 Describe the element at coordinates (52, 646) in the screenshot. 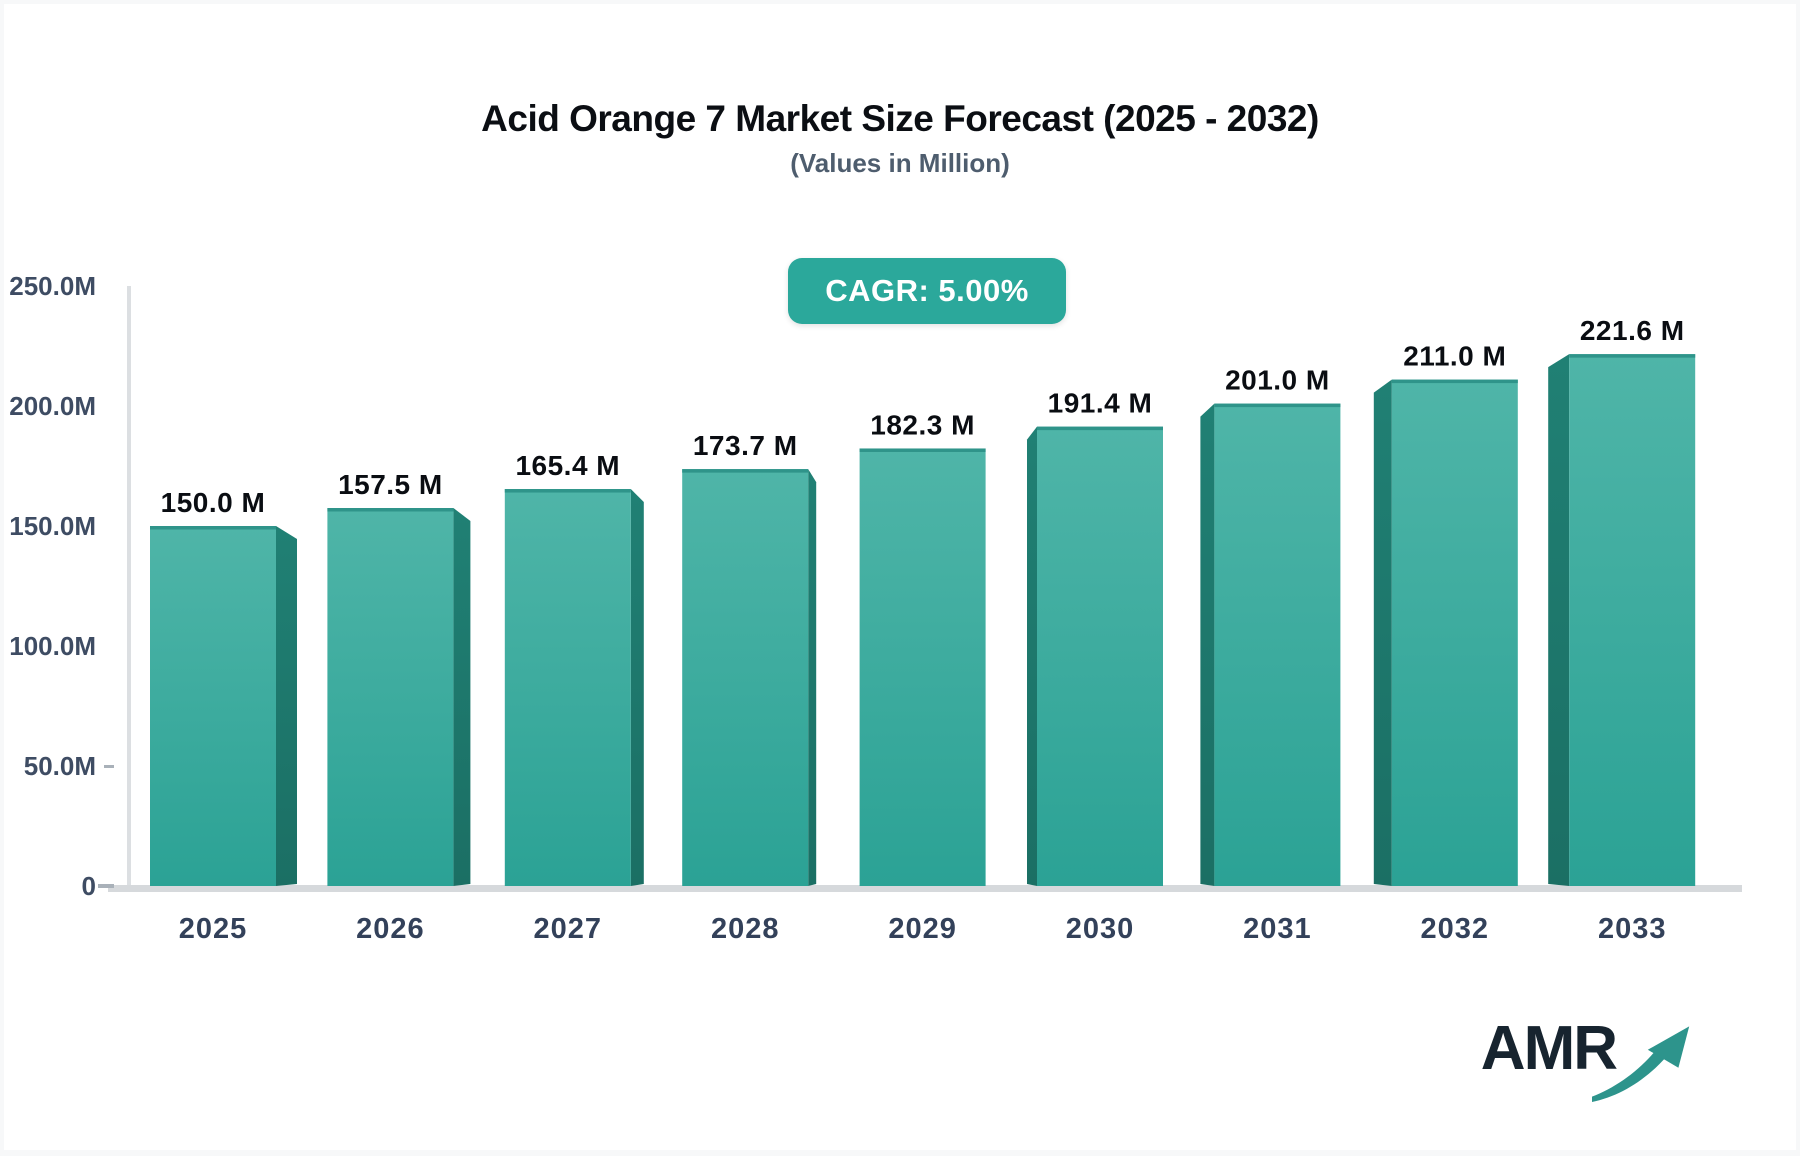

I see `y-axis-tick-label: 100.0M` at that location.